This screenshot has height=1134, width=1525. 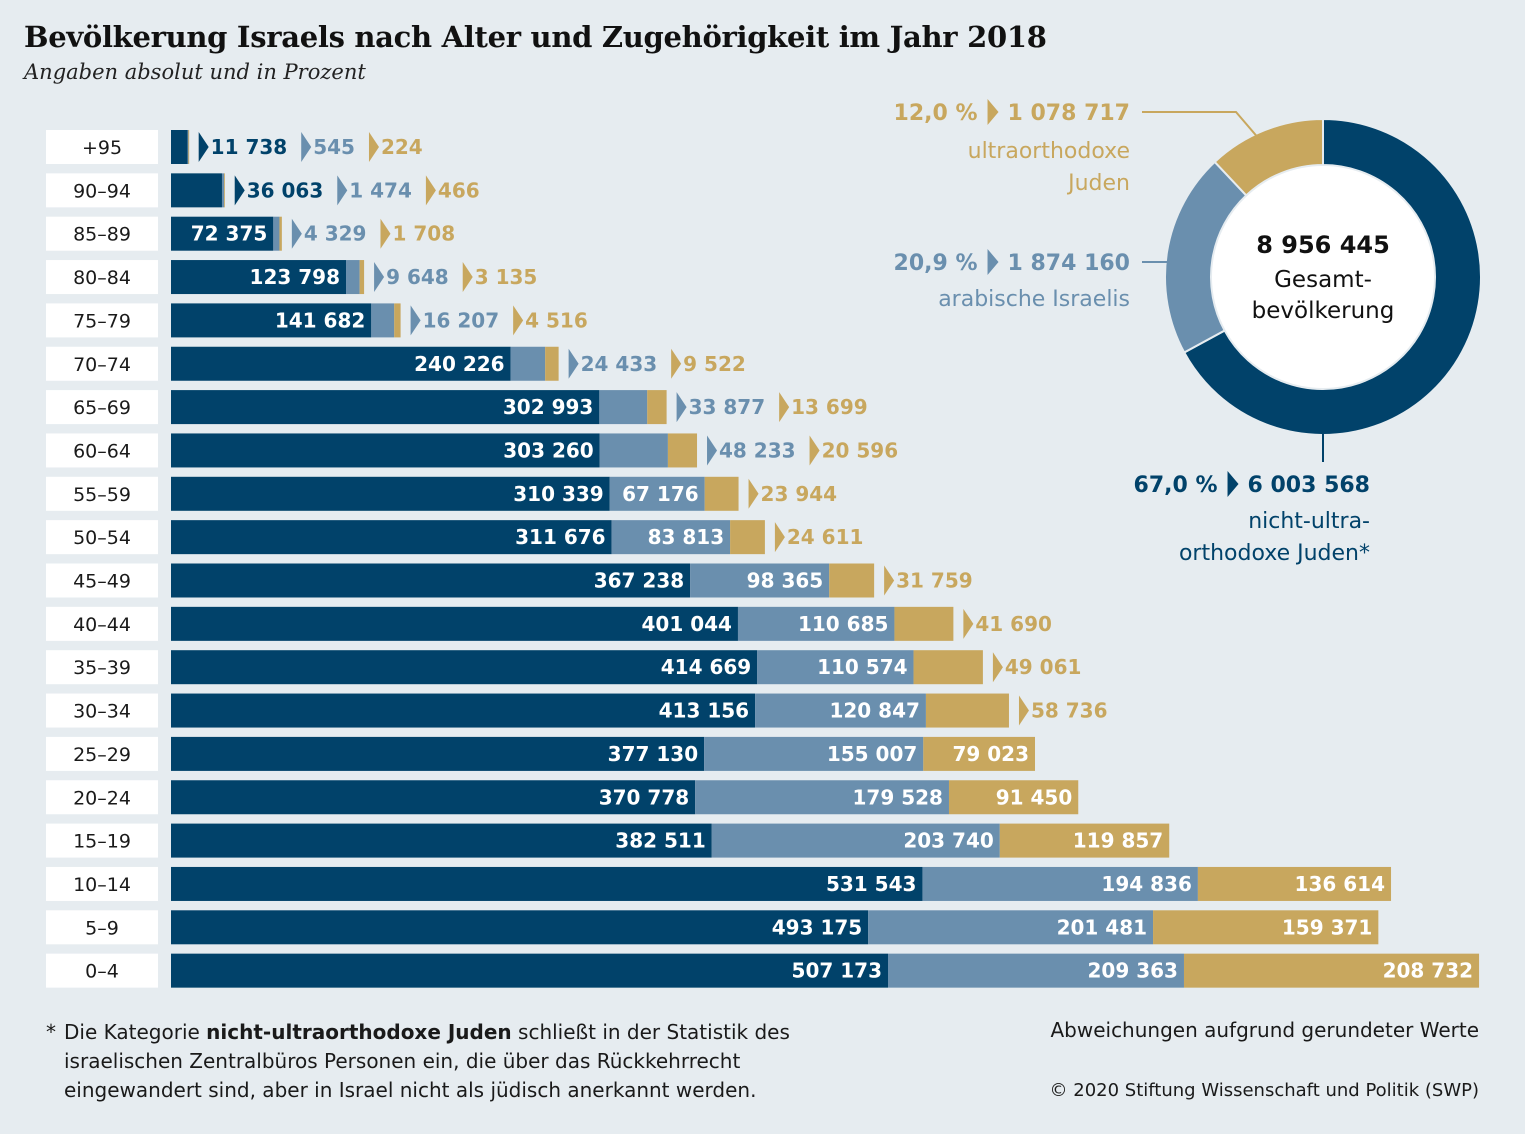 I want to click on annotation-percent: 20,9 %, so click(x=936, y=263).